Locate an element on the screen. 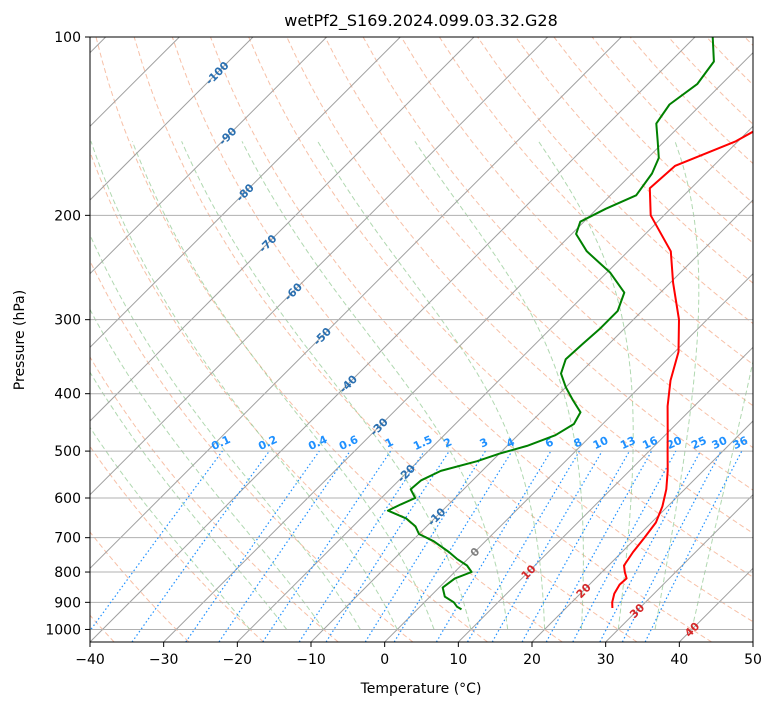 The width and height of the screenshot is (775, 708). mixing-ratio-label: 0.6 is located at coordinates (348, 443).